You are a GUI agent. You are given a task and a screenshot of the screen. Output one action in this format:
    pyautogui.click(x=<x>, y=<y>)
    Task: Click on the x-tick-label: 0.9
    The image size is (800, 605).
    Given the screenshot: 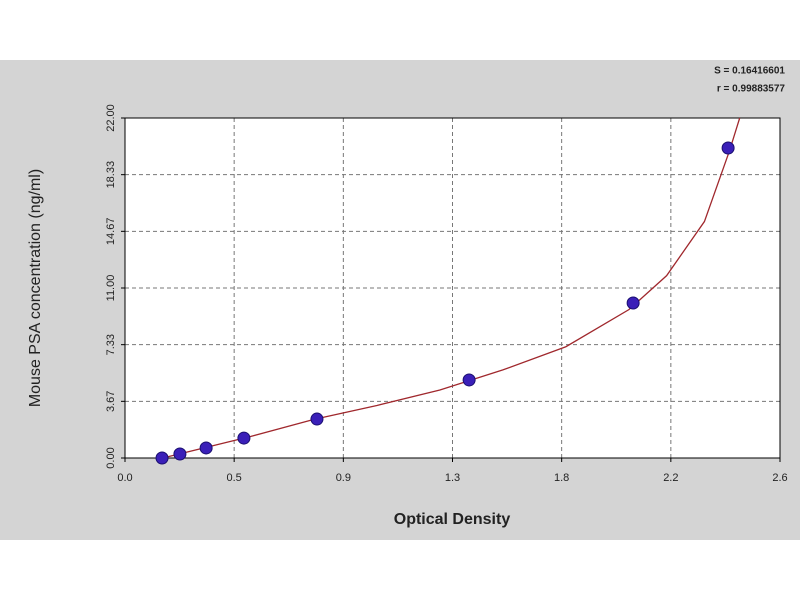 What is the action you would take?
    pyautogui.click(x=343, y=478)
    